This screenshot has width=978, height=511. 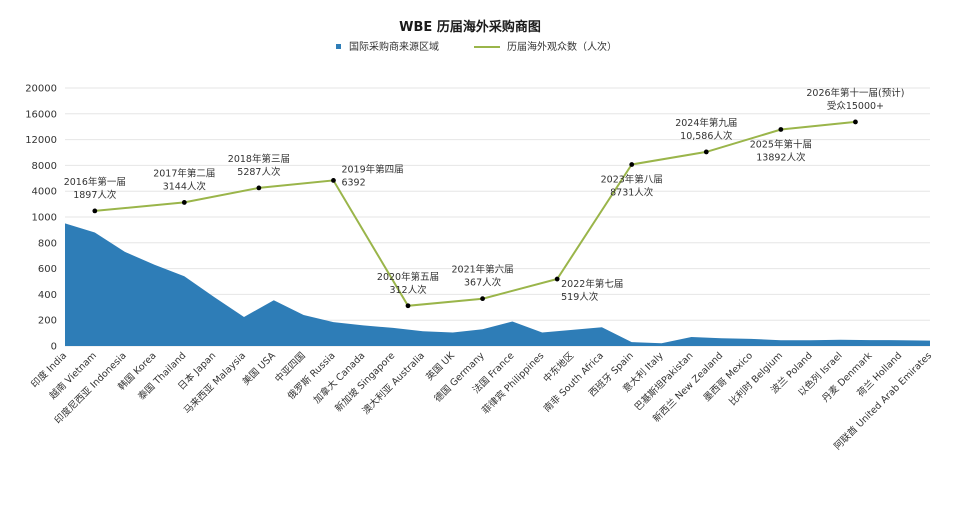 I want to click on chart-title: WBE 历届海外采购商图, so click(x=470, y=27).